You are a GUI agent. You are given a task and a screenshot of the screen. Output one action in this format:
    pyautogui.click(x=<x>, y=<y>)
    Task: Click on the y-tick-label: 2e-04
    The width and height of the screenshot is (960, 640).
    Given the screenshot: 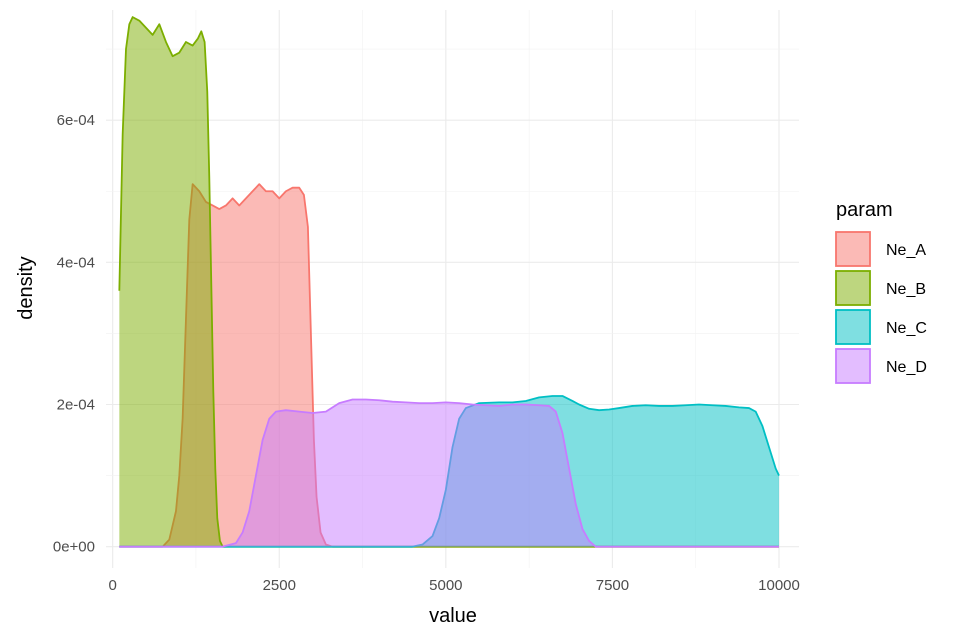 What is the action you would take?
    pyautogui.click(x=76, y=405)
    